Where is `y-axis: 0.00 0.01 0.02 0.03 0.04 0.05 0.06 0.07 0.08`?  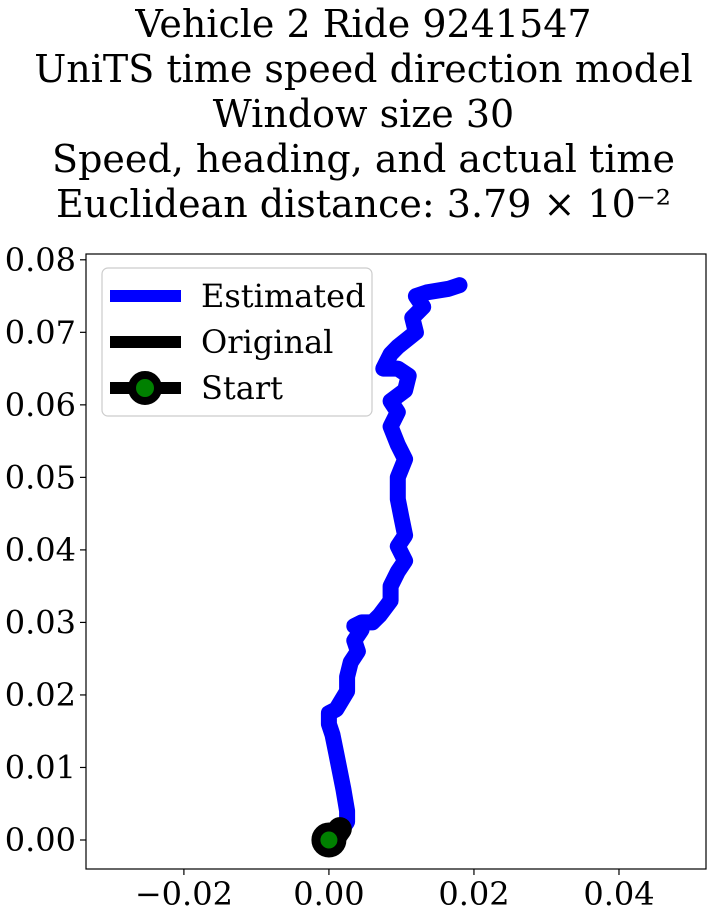
y-axis: 0.00 0.01 0.02 0.03 0.04 0.05 0.06 0.07 0.08 is located at coordinates (45, 550).